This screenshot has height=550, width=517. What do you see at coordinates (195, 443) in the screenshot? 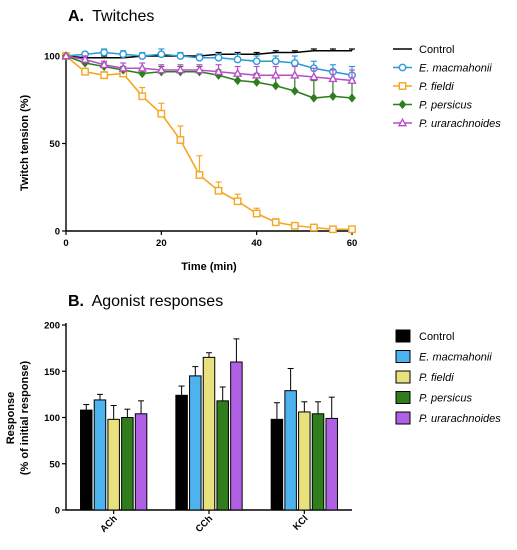
I see `bar-e-macmahonii-cch` at bounding box center [195, 443].